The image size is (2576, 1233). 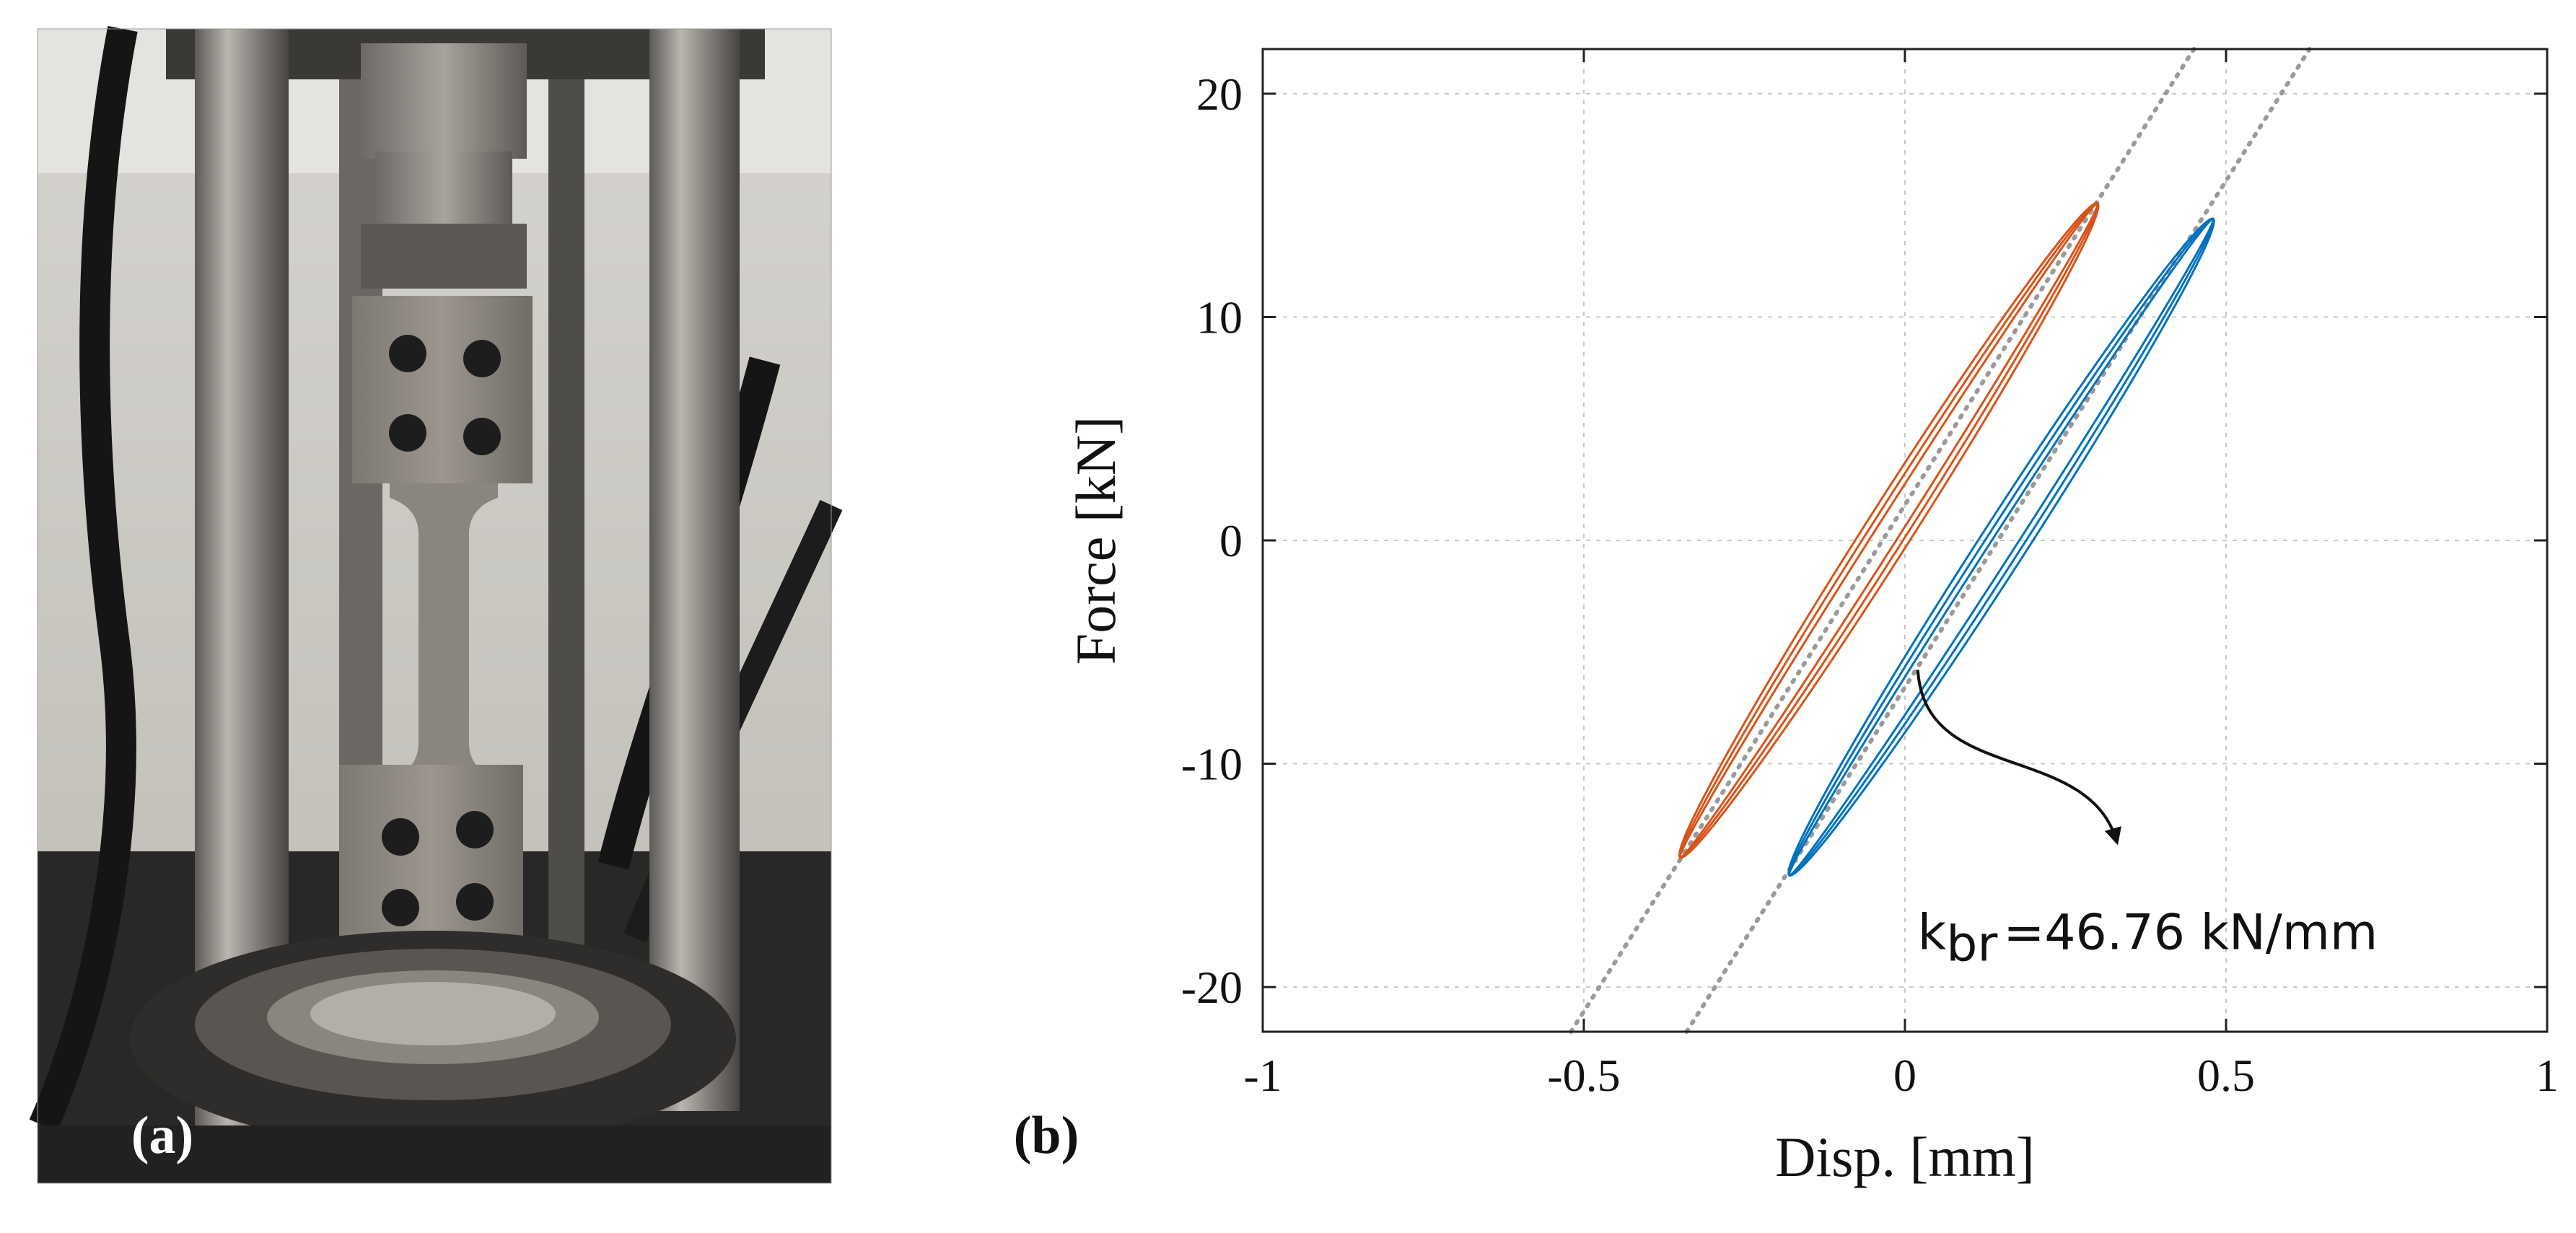 I want to click on annotation-arrow, so click(x=2018, y=758).